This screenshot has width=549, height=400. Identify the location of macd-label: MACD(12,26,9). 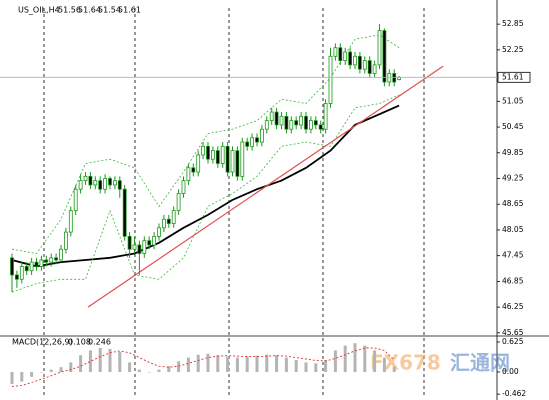
(42, 342).